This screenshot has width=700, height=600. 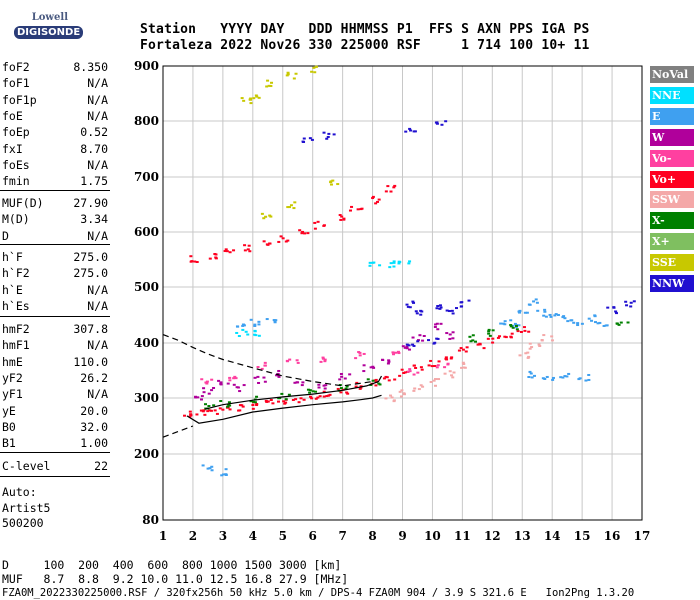 What do you see at coordinates (146, 343) in the screenshot?
I see `y-tick-label: 400` at bounding box center [146, 343].